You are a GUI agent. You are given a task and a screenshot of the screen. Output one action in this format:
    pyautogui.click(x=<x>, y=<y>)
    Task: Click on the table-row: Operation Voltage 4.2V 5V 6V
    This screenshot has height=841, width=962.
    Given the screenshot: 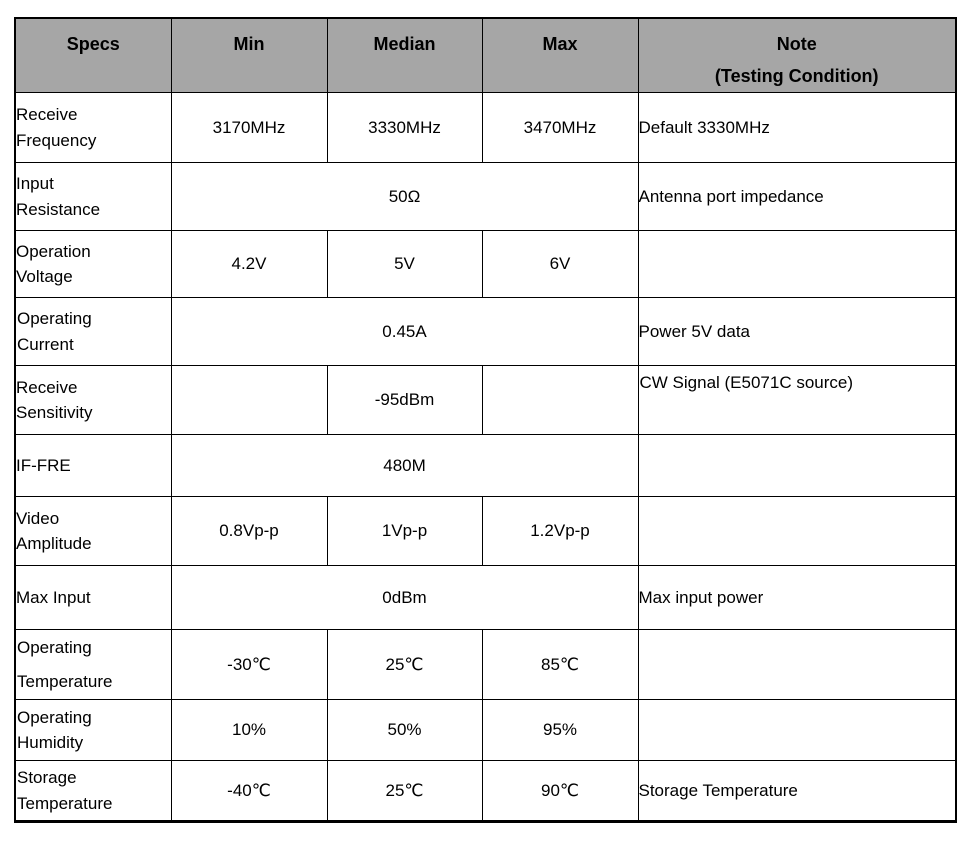 What is the action you would take?
    pyautogui.click(x=485, y=264)
    